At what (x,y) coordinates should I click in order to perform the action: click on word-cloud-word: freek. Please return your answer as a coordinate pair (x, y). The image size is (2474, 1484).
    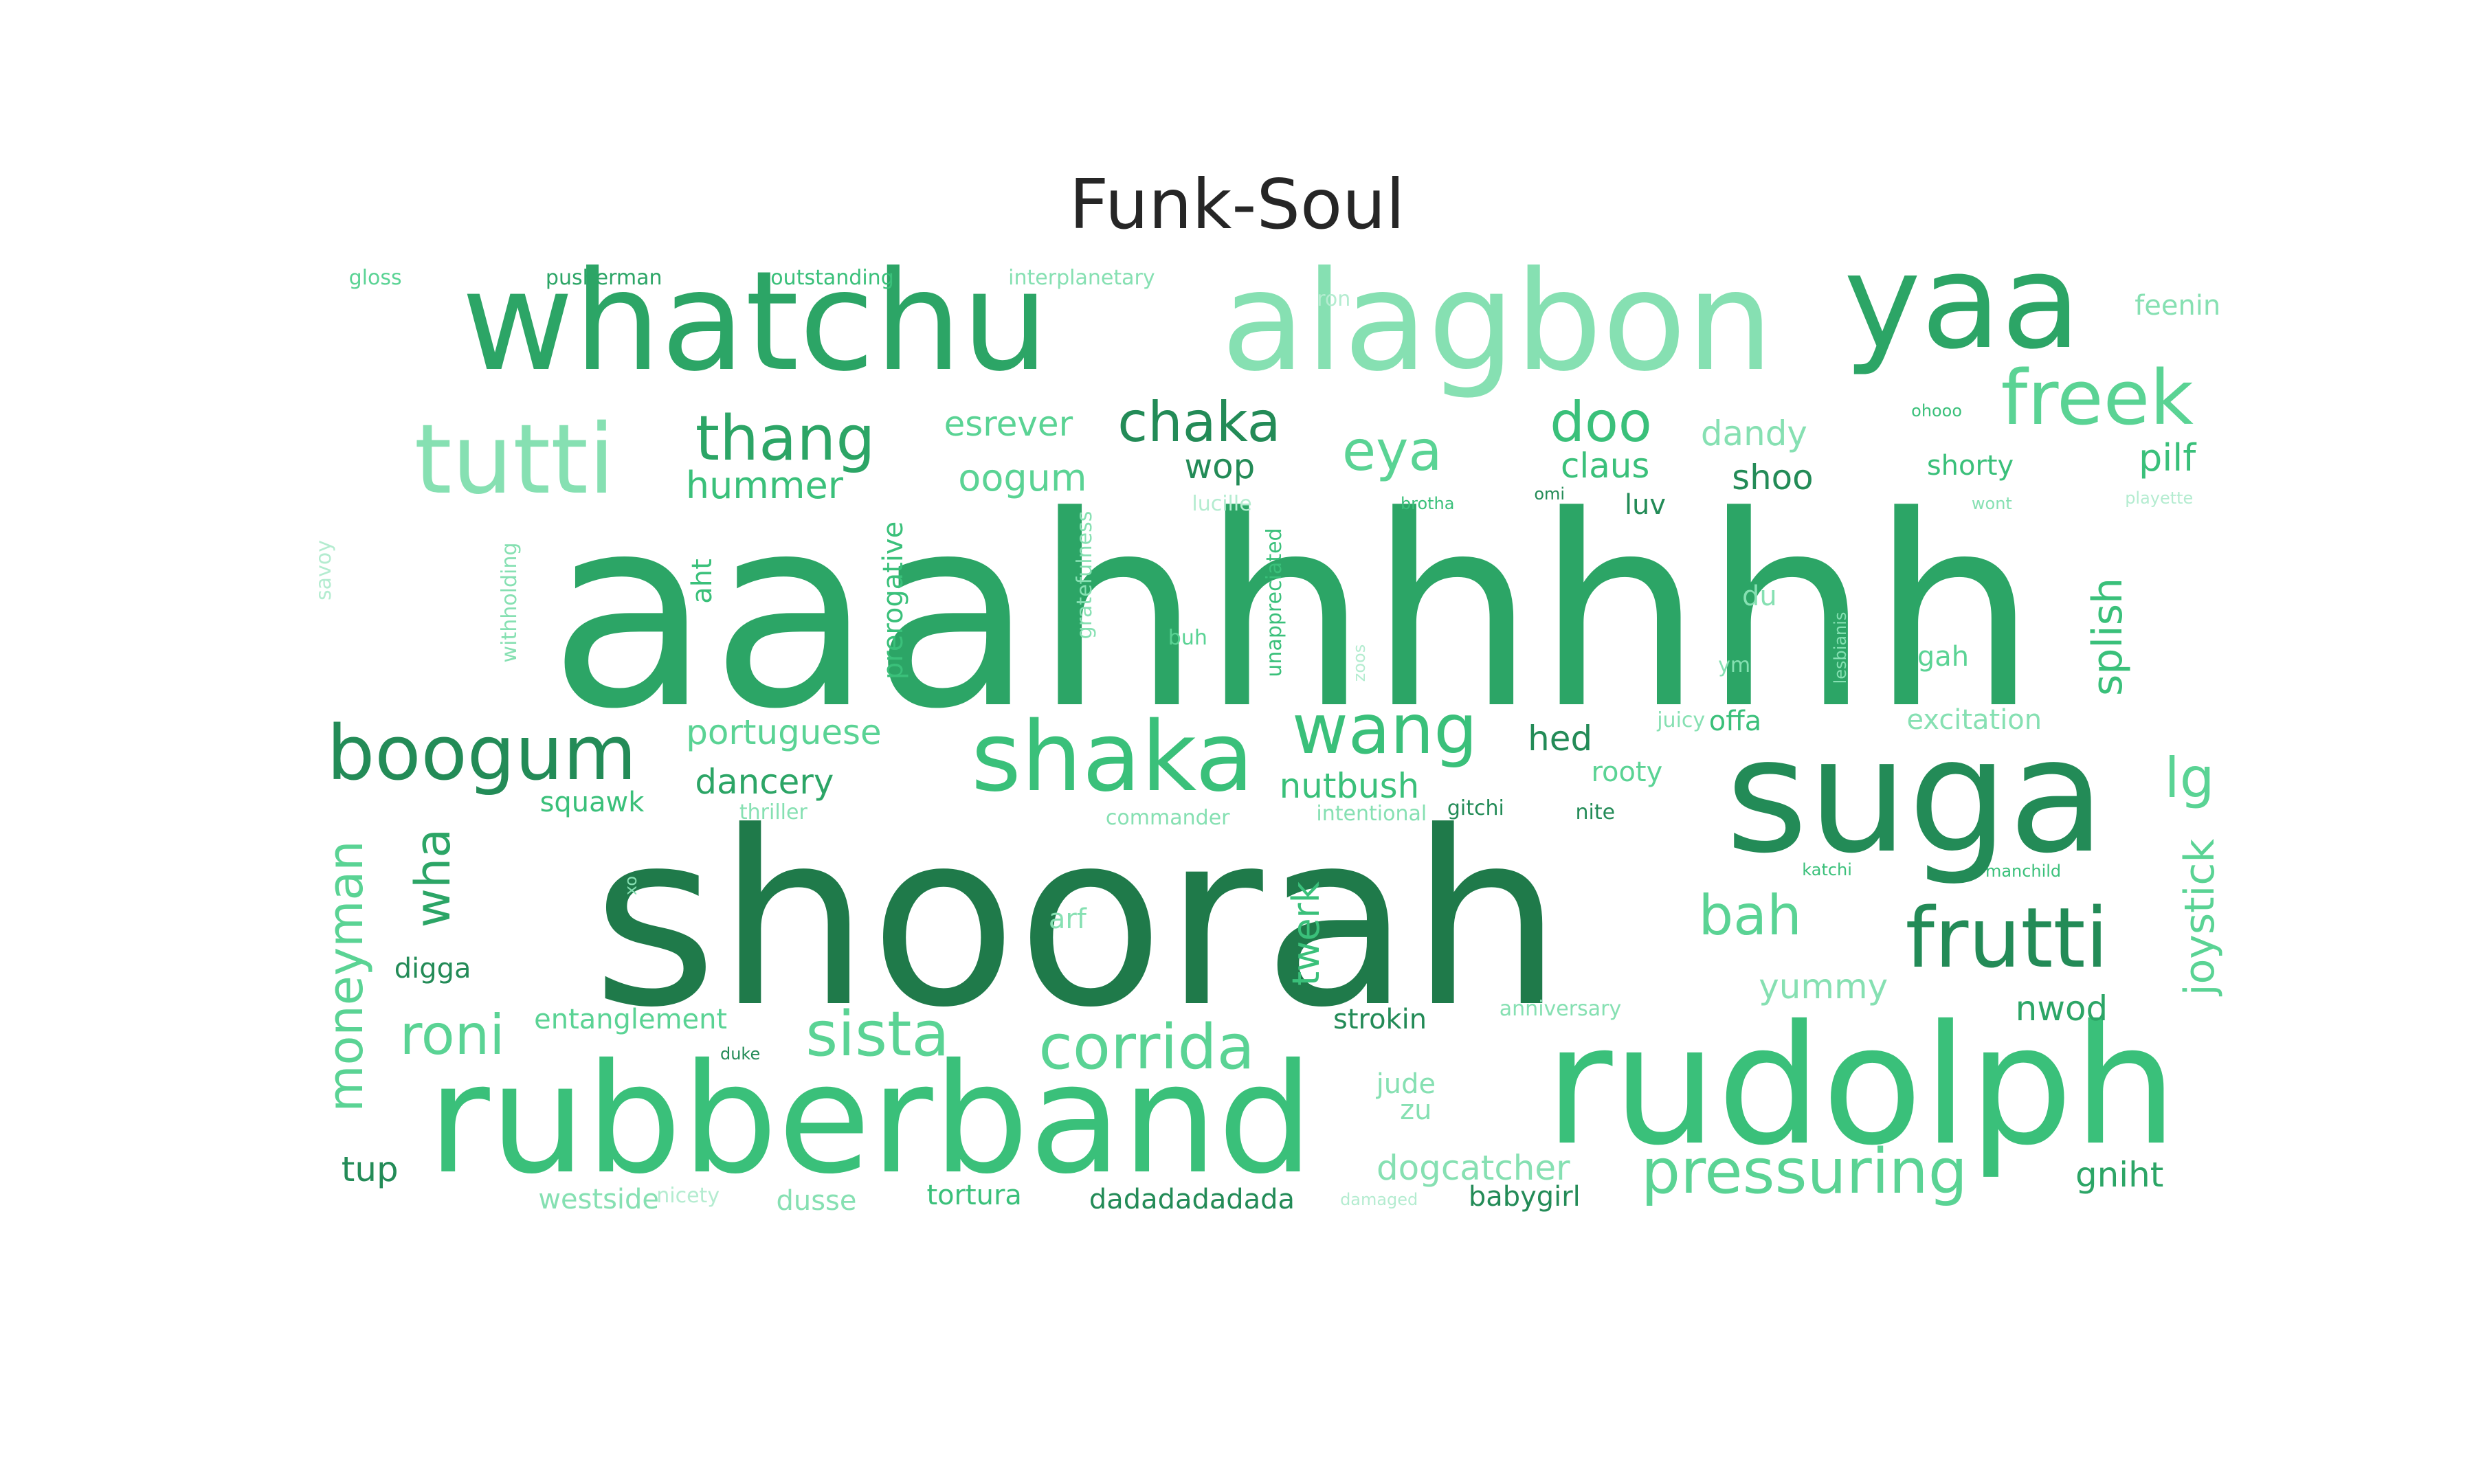
    Looking at the image, I should click on (2097, 397).